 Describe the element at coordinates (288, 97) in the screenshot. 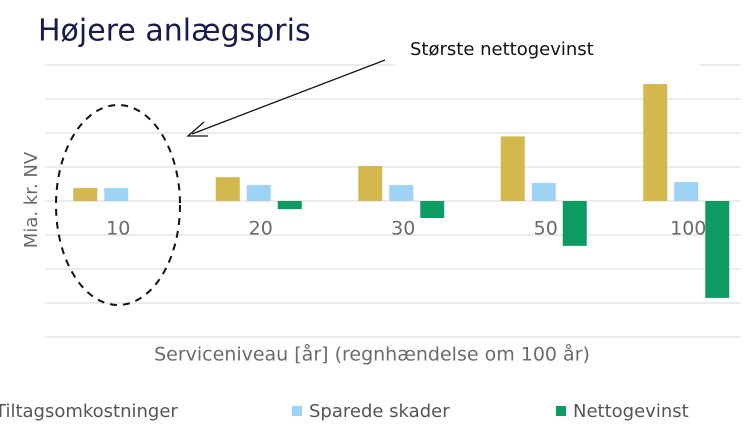

I see `annotation-arrow` at that location.